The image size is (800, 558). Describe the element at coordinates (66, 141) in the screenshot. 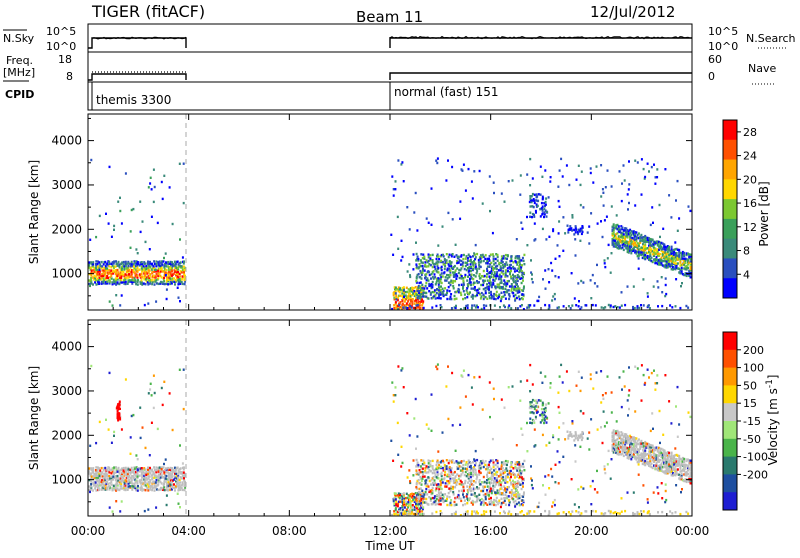

I see `y-tick-label: 4000` at that location.